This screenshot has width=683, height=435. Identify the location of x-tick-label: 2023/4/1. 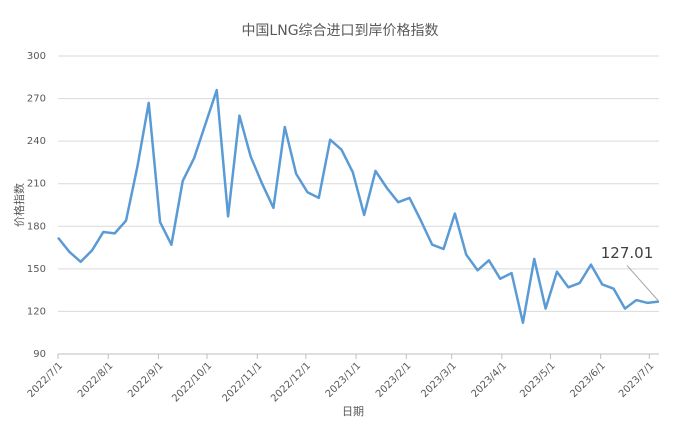
(490, 380).